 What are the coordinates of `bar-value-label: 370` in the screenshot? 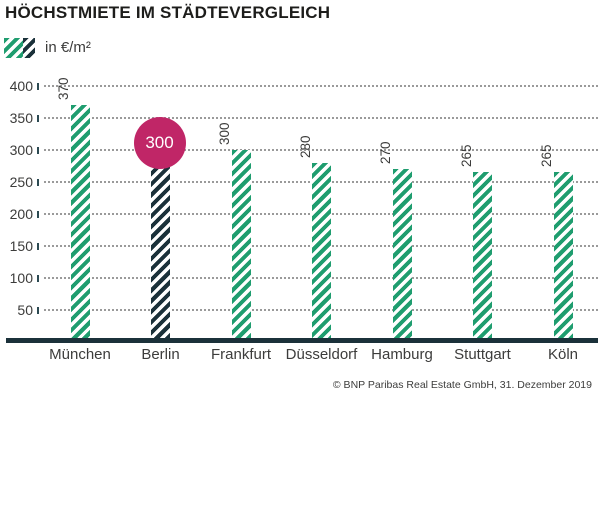 It's located at (63, 89).